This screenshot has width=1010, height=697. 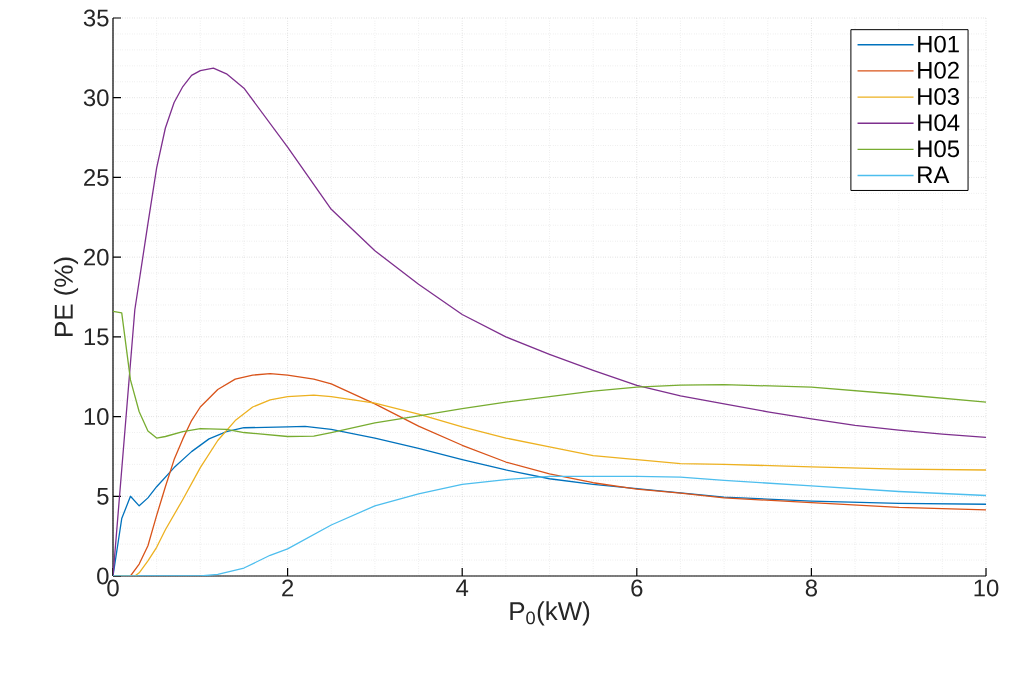 What do you see at coordinates (939, 149) in the screenshot?
I see `legend-label: H05` at bounding box center [939, 149].